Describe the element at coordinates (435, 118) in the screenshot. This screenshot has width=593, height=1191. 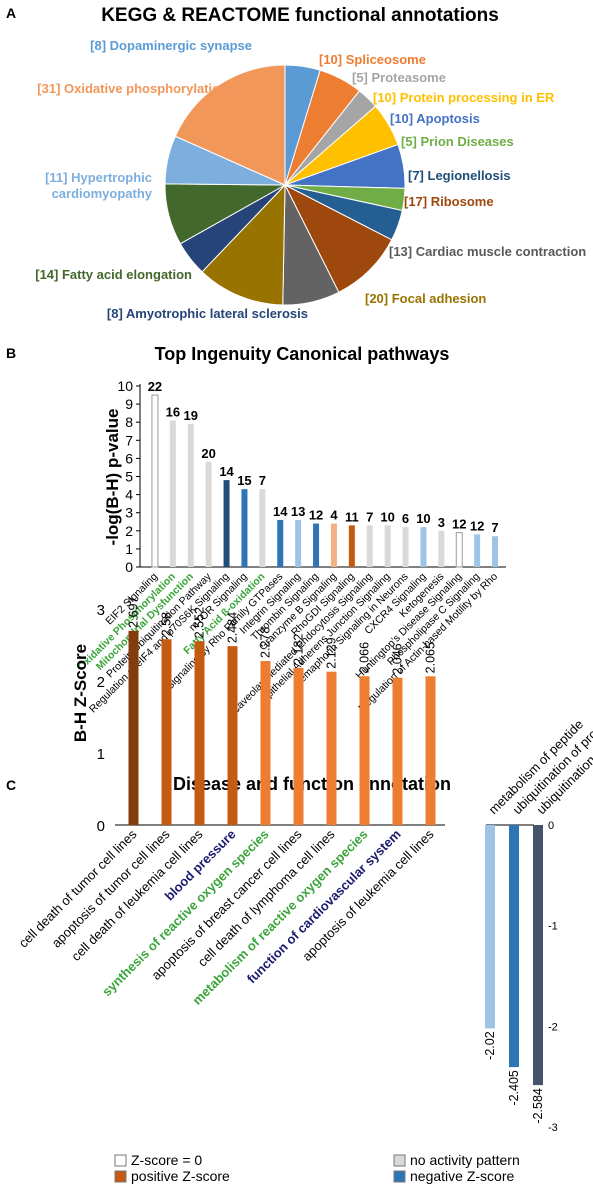
I see `pie-slice-label: [10] Apoptosis` at that location.